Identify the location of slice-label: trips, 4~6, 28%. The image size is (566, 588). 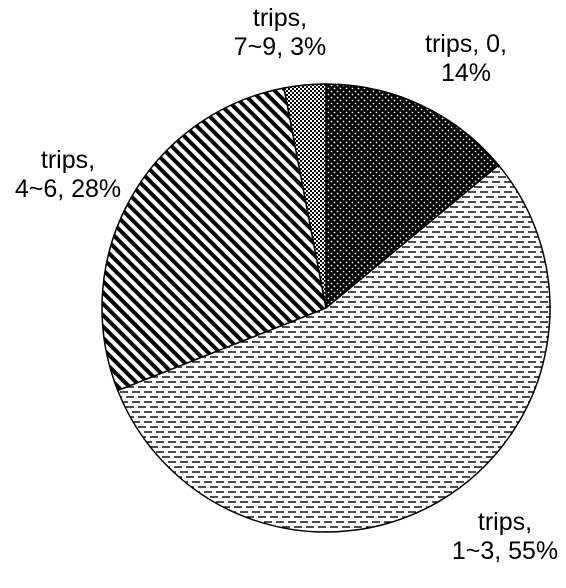
(68, 174).